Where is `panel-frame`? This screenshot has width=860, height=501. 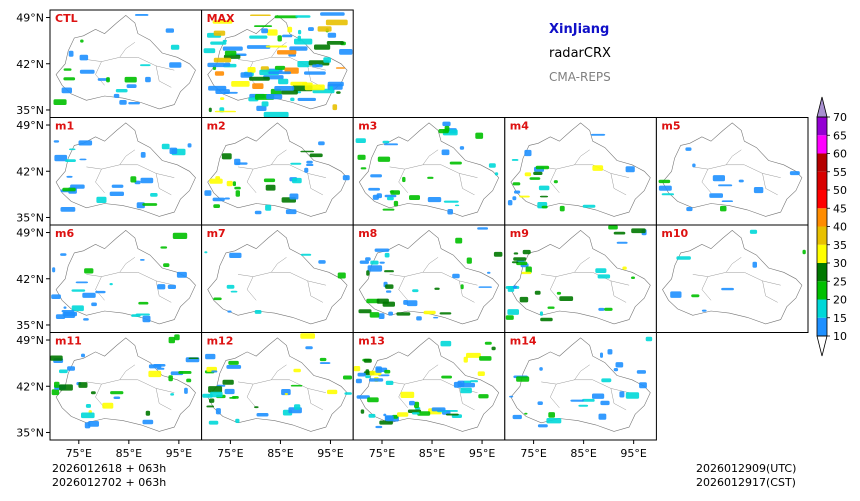
panel-frame is located at coordinates (580, 386).